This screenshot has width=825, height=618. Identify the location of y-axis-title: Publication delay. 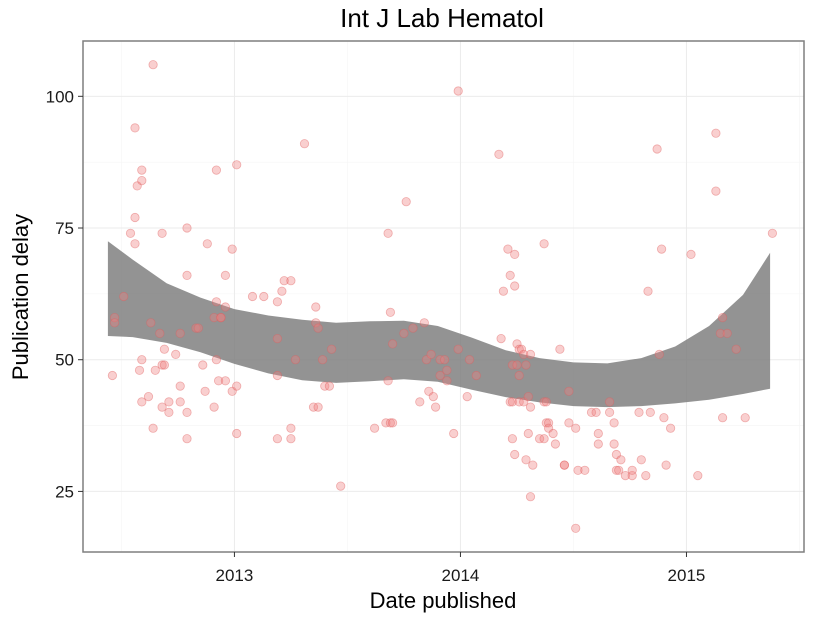
(20, 297).